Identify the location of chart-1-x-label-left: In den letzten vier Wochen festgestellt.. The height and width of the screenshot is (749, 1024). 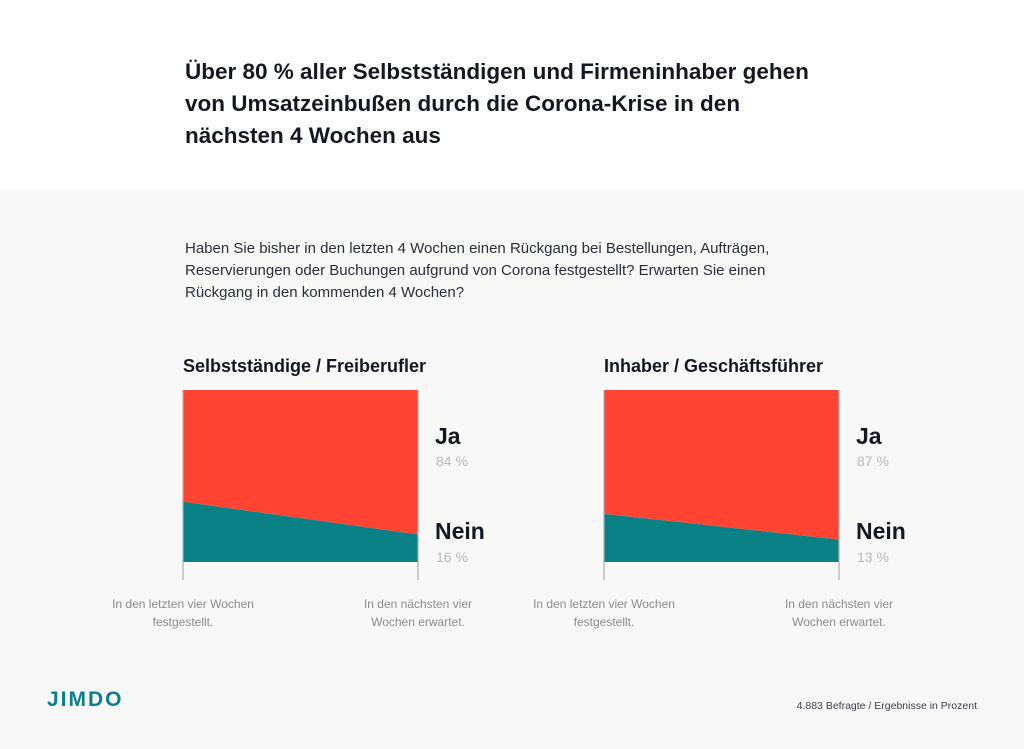
(183, 613).